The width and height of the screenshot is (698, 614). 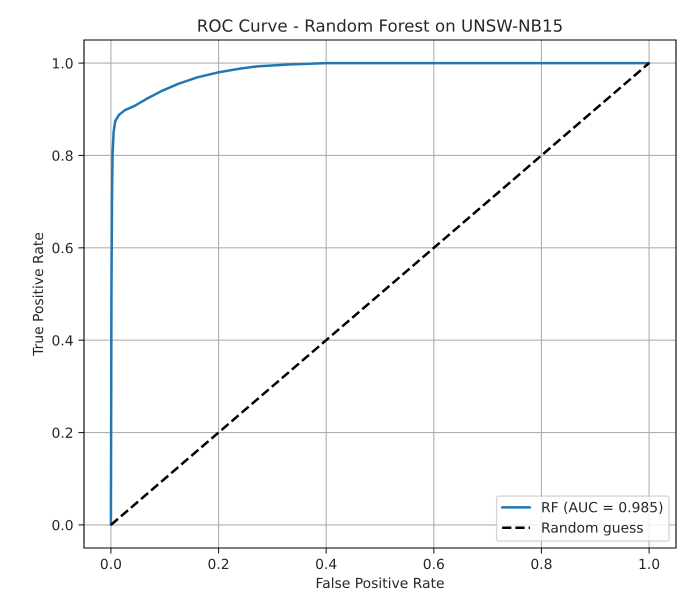 I want to click on x-tick-label: 0.4, so click(x=326, y=564).